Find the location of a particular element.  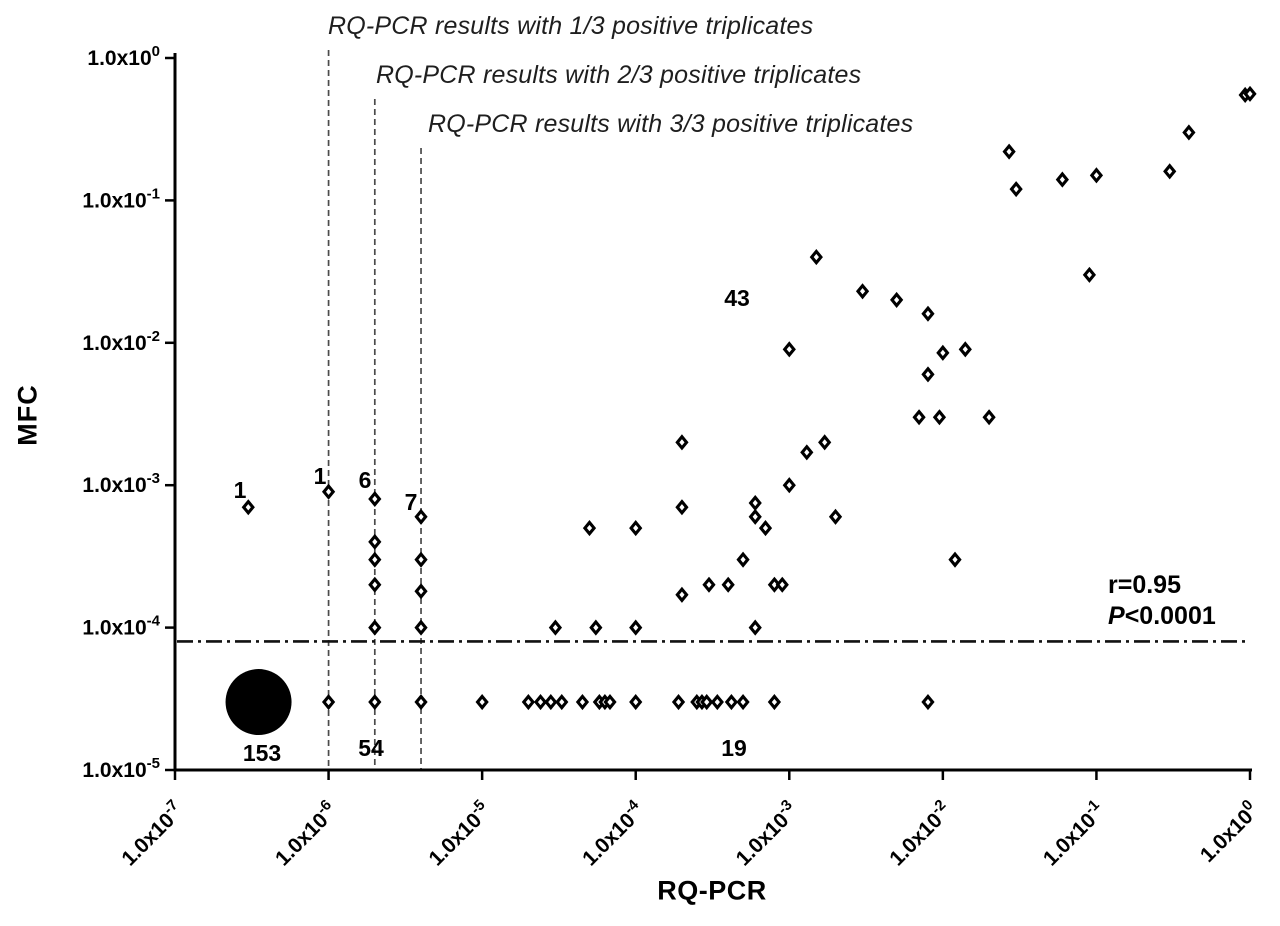

y-tick-label: 1.0x10⁻² is located at coordinates (121, 341).